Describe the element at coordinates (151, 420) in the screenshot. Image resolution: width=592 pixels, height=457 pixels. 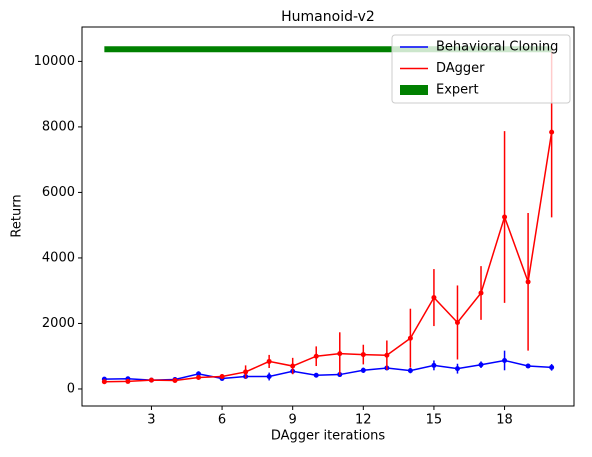
I see `x-tick-label: 3` at that location.